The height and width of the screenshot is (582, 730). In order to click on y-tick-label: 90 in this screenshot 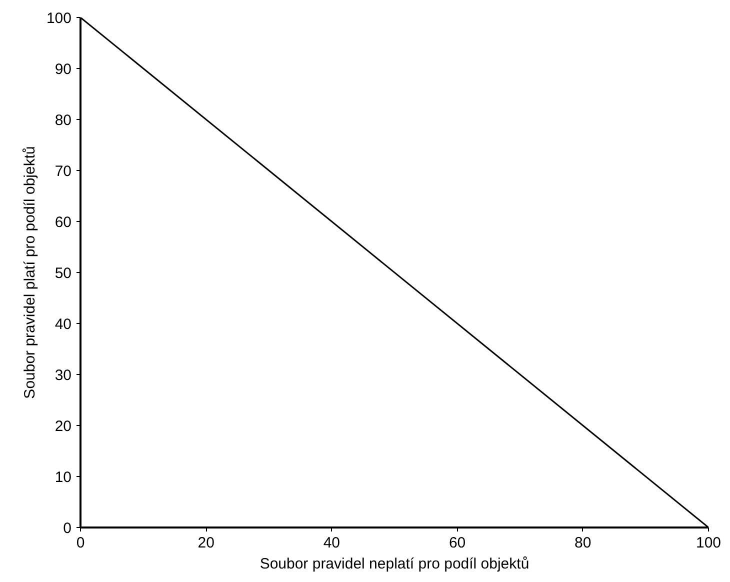, I will do `click(63, 69)`.